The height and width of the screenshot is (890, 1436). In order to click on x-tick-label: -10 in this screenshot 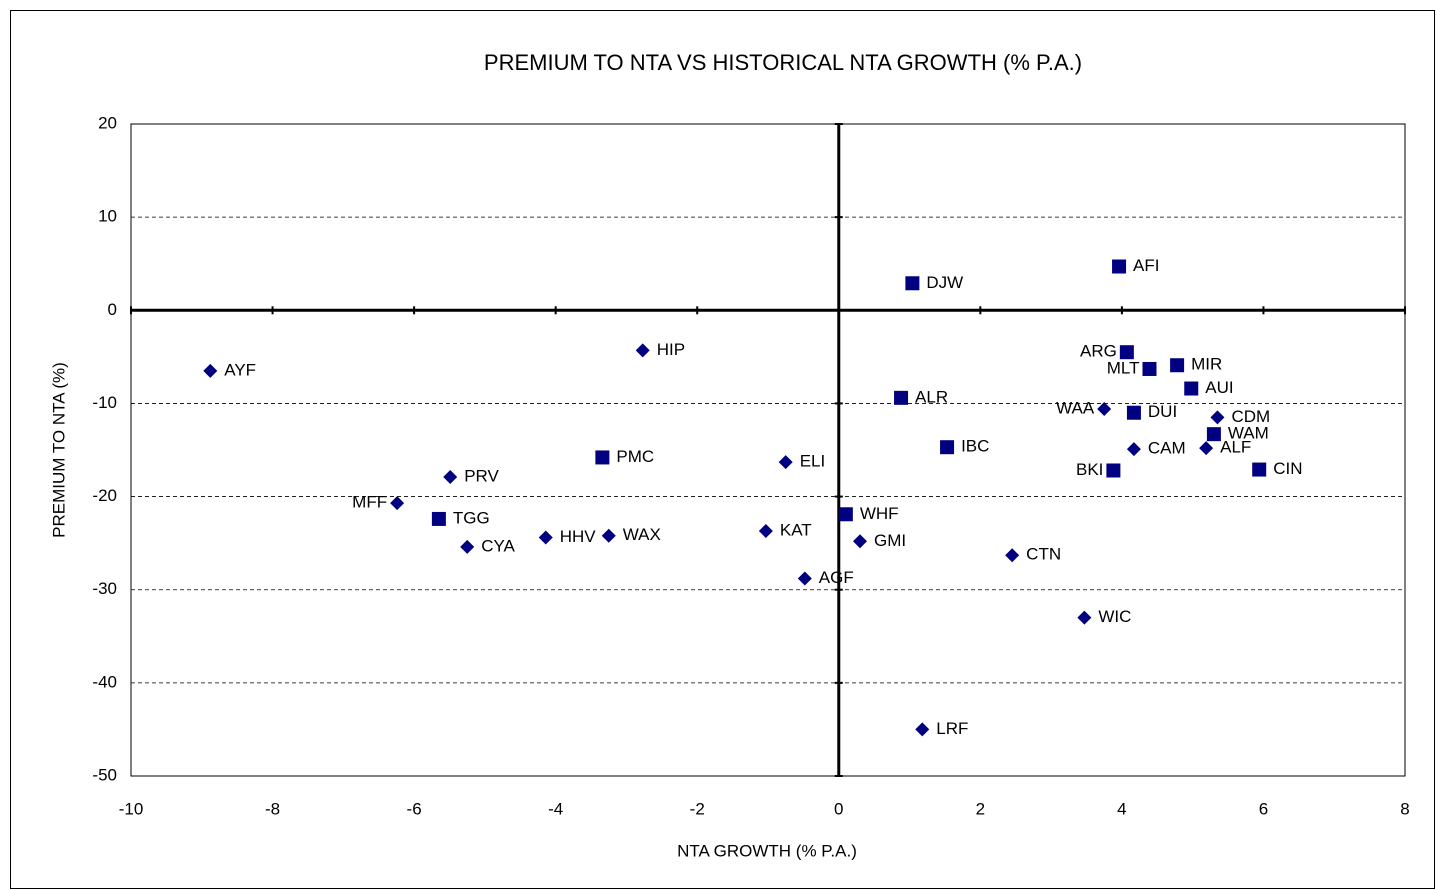, I will do `click(131, 808)`.